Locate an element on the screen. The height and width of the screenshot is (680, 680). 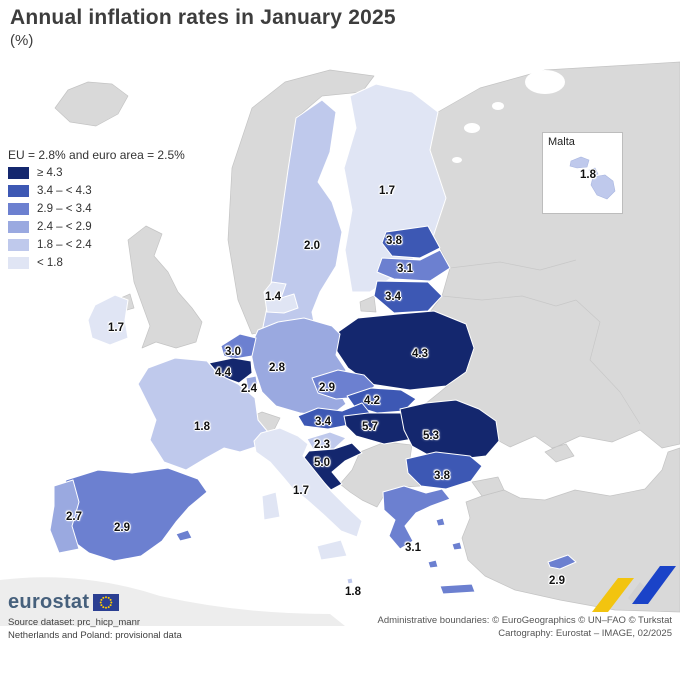
page-subtitle: (%) is located at coordinates (22, 40).